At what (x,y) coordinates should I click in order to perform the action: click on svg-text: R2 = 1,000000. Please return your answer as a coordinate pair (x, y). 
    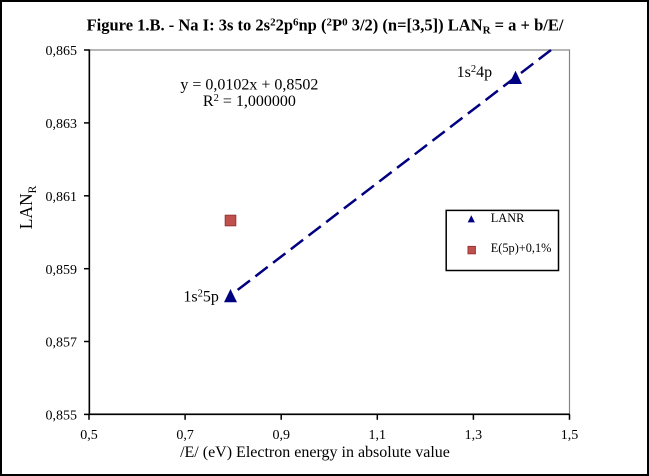
    Looking at the image, I should click on (249, 101).